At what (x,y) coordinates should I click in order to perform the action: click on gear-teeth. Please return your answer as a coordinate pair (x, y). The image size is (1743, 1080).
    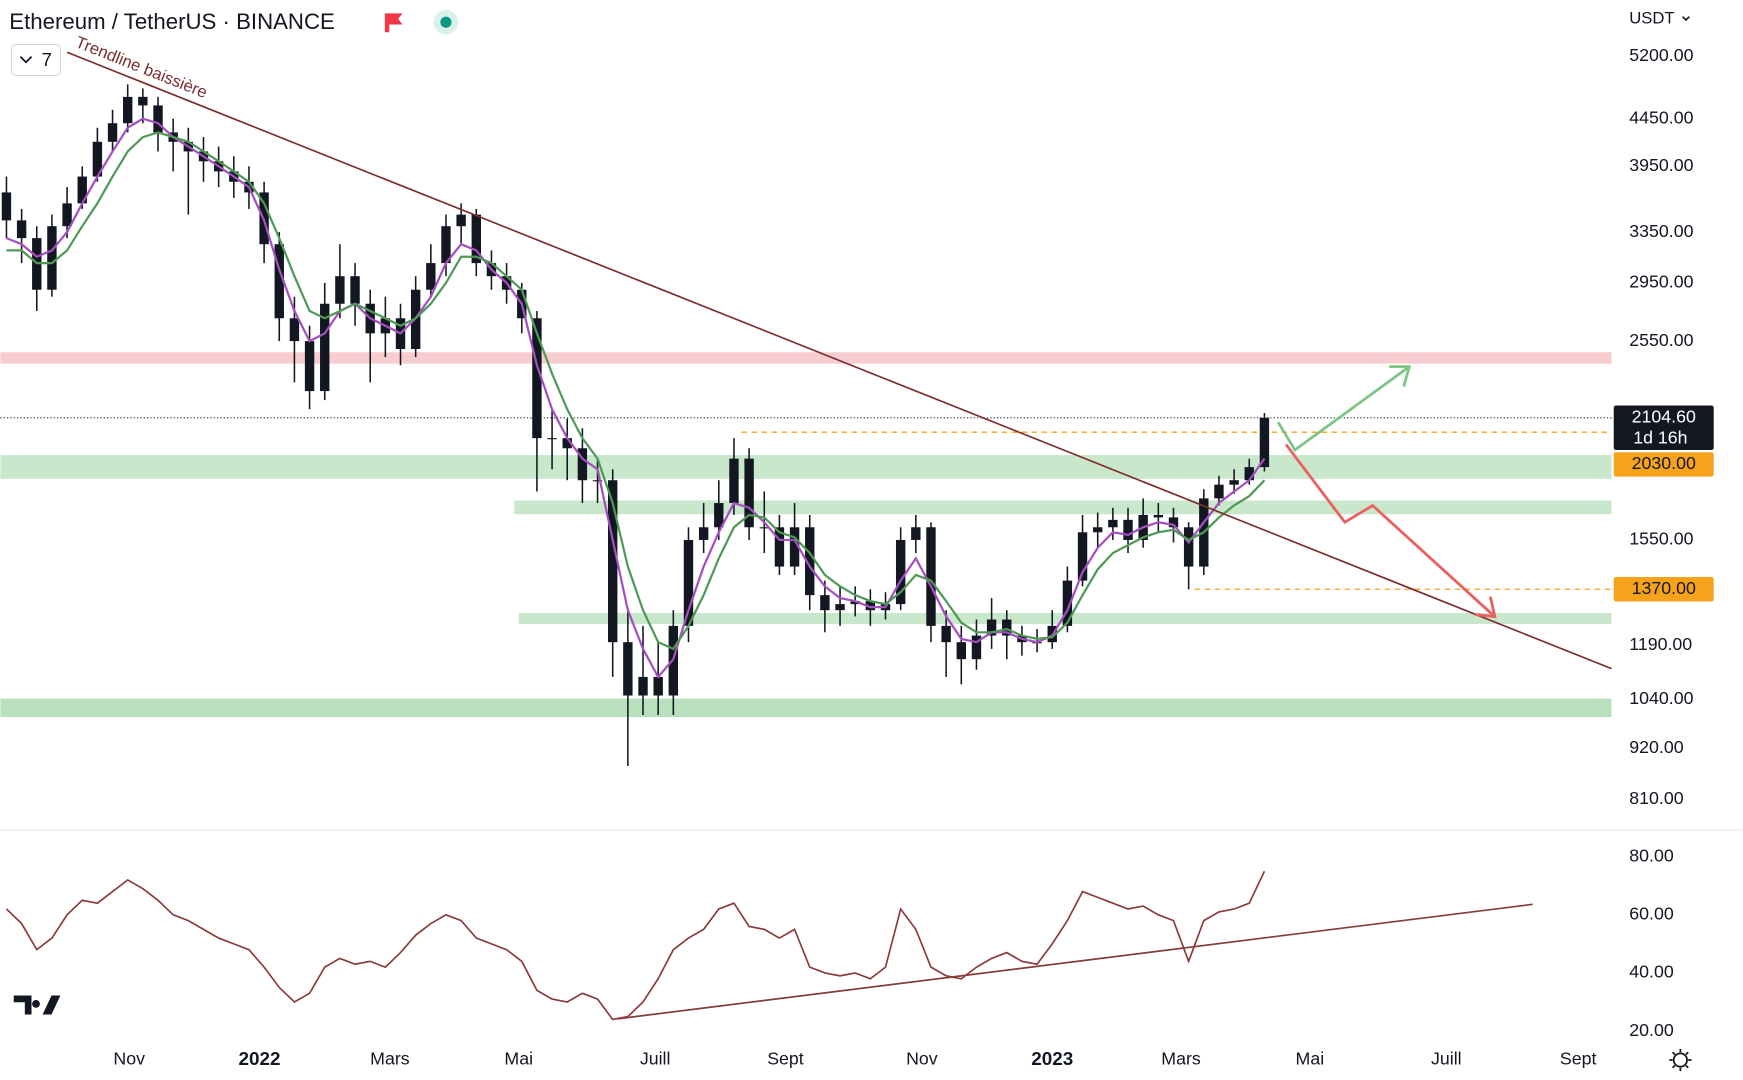
    Looking at the image, I should click on (1680, 1060).